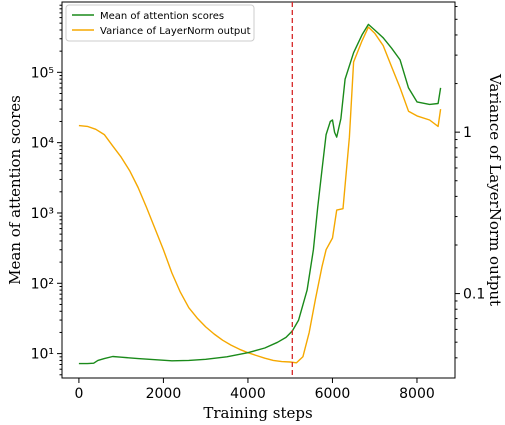 The height and width of the screenshot is (425, 505). What do you see at coordinates (257, 413) in the screenshot?
I see `x-axis-title: Training steps` at bounding box center [257, 413].